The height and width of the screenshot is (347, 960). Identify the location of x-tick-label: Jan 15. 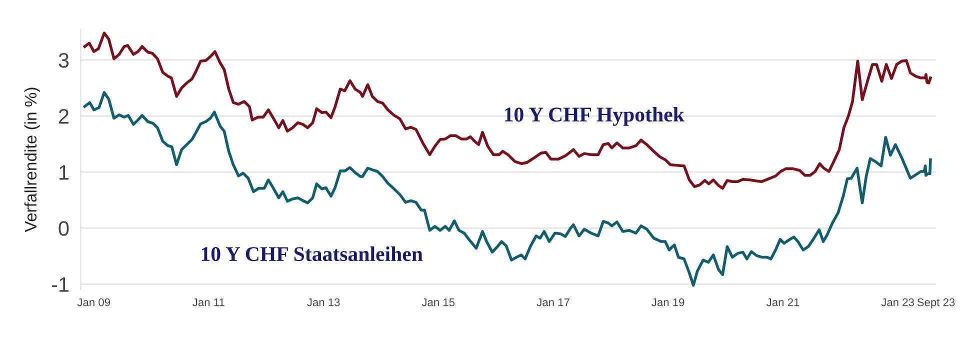
(438, 302).